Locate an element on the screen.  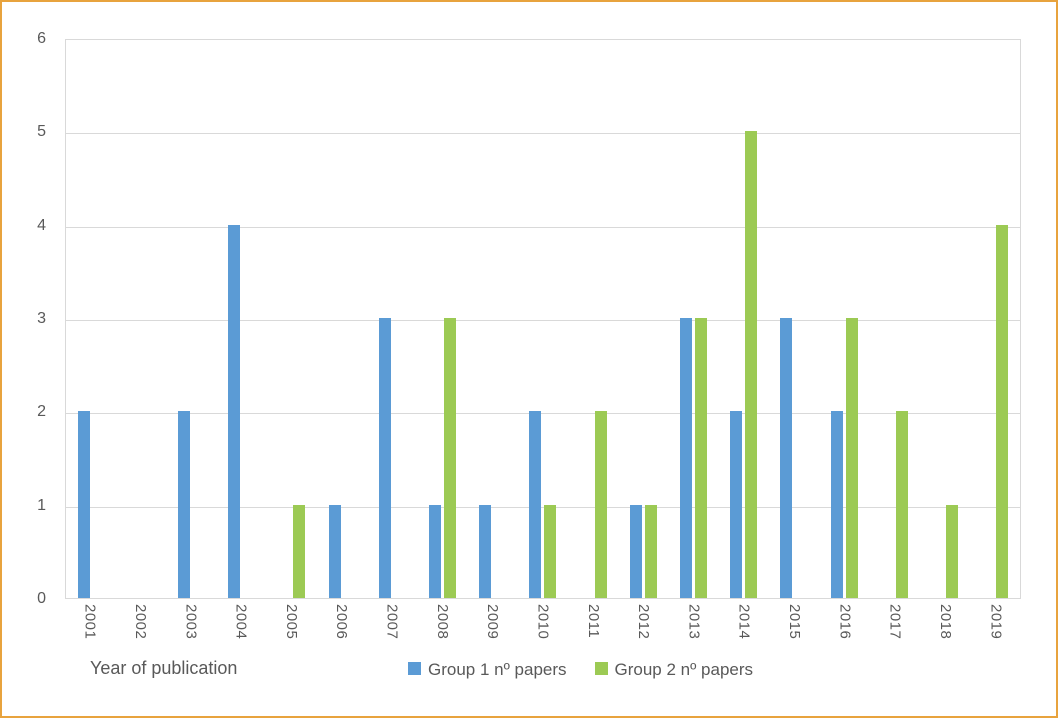
category-2010 is located at coordinates (543, 319).